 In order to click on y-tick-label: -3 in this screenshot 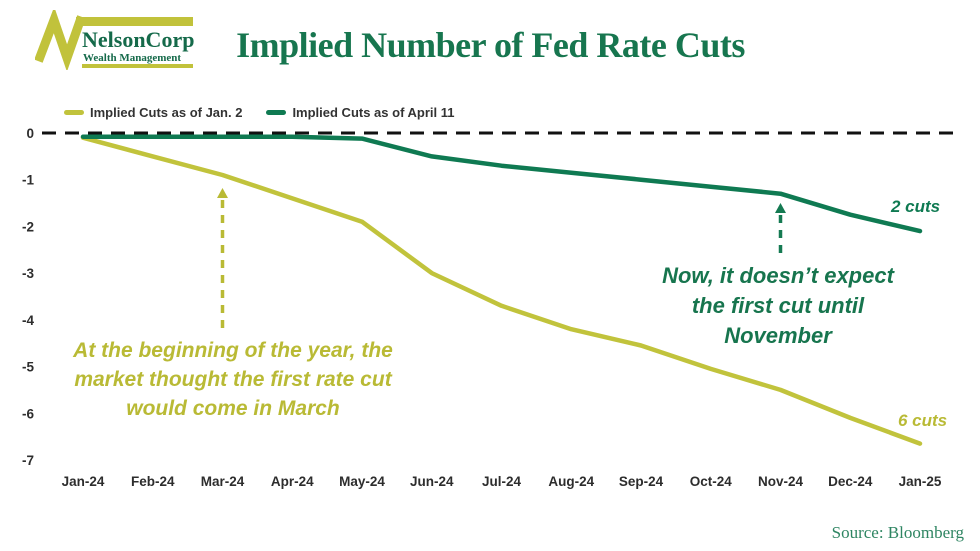, I will do `click(28, 273)`.